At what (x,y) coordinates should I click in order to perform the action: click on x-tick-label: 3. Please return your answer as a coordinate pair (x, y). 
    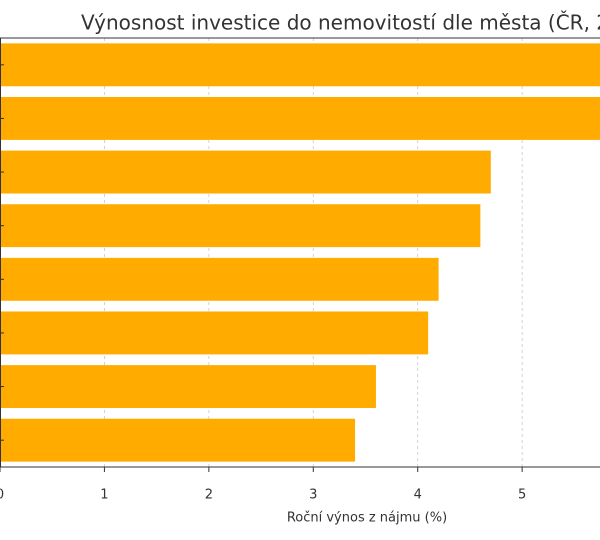
    Looking at the image, I should click on (313, 495).